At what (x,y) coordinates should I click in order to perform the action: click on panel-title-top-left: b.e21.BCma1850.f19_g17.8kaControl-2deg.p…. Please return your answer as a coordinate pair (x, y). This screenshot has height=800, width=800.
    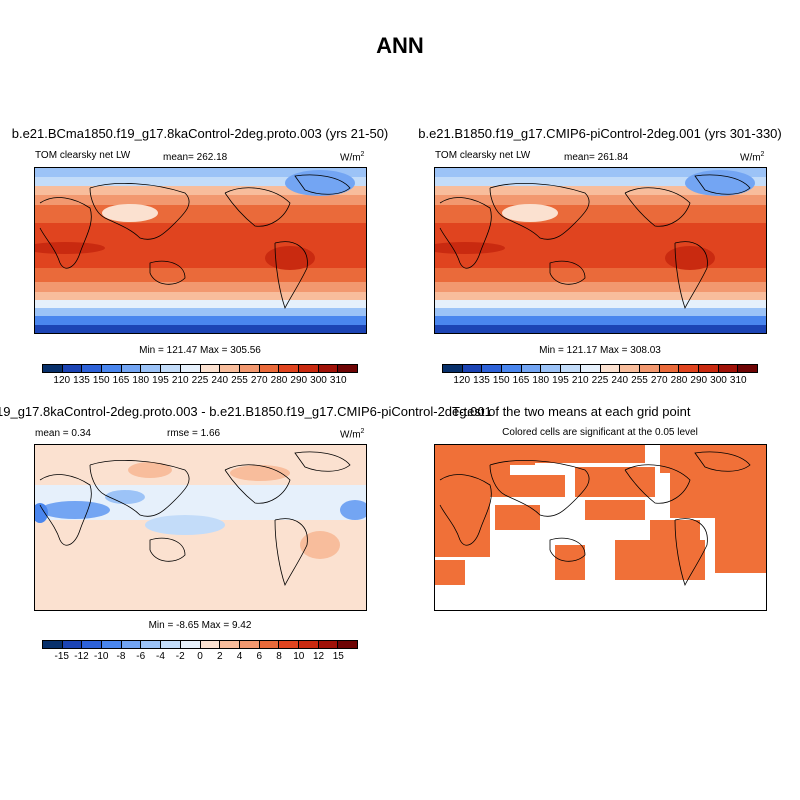
    Looking at the image, I should click on (200, 133).